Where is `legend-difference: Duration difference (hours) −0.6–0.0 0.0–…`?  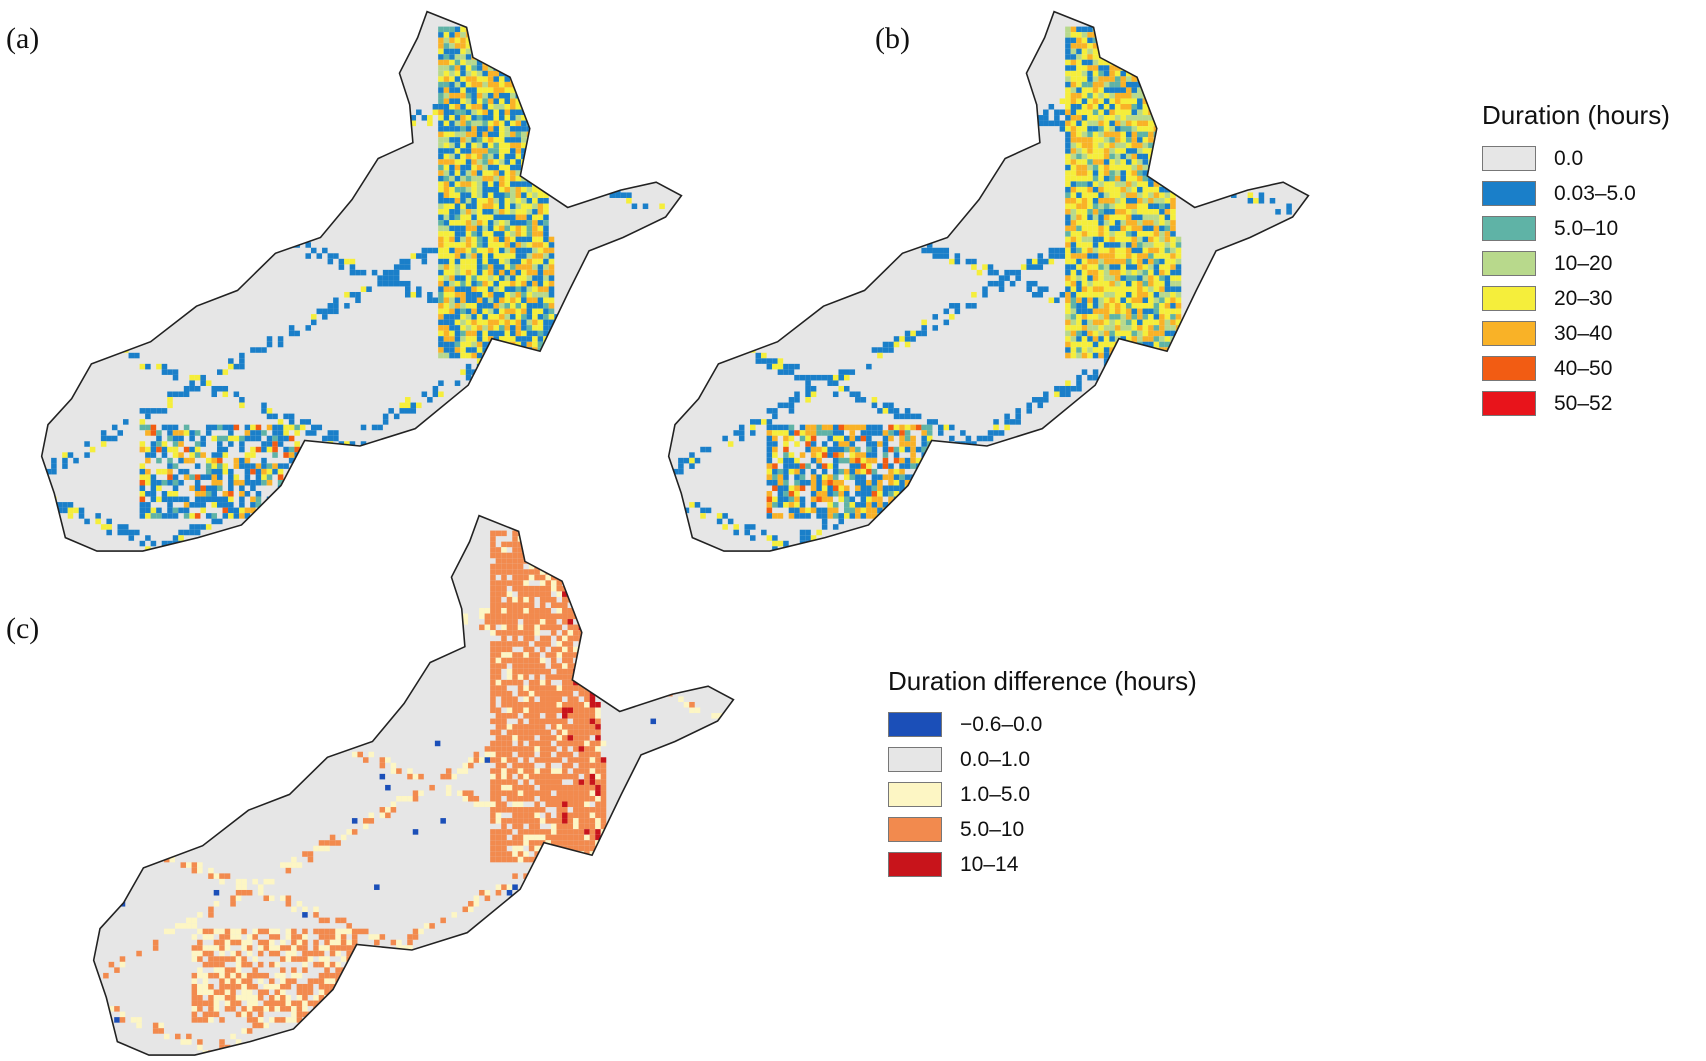 legend-difference: Duration difference (hours) −0.6–0.0 0.0–… is located at coordinates (1042, 774).